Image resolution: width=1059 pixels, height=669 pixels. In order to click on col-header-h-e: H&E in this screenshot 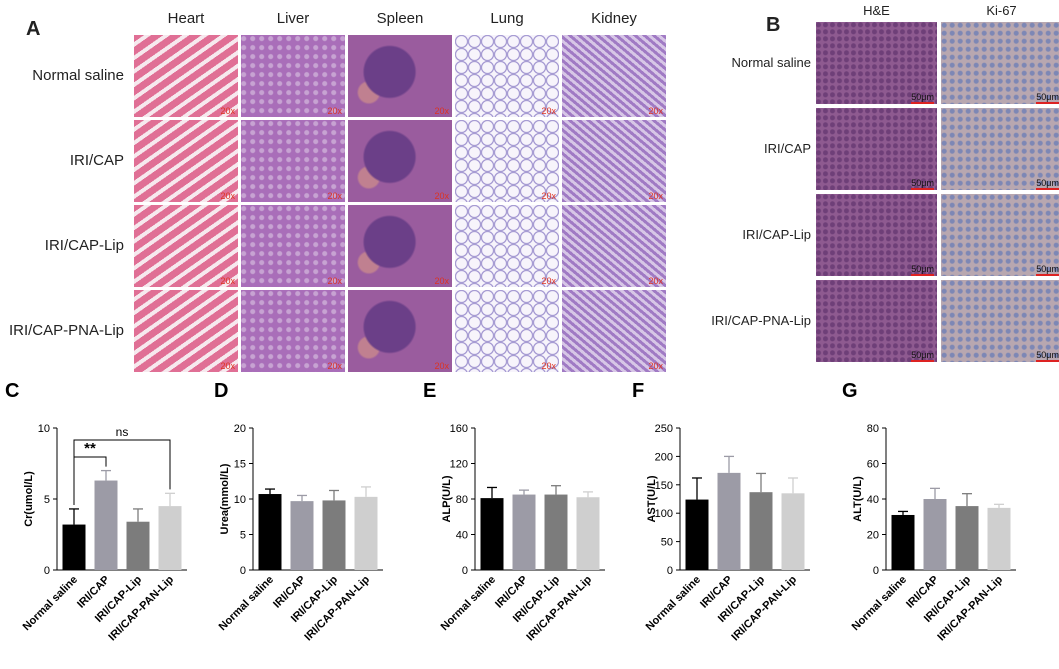, I will do `click(876, 10)`.